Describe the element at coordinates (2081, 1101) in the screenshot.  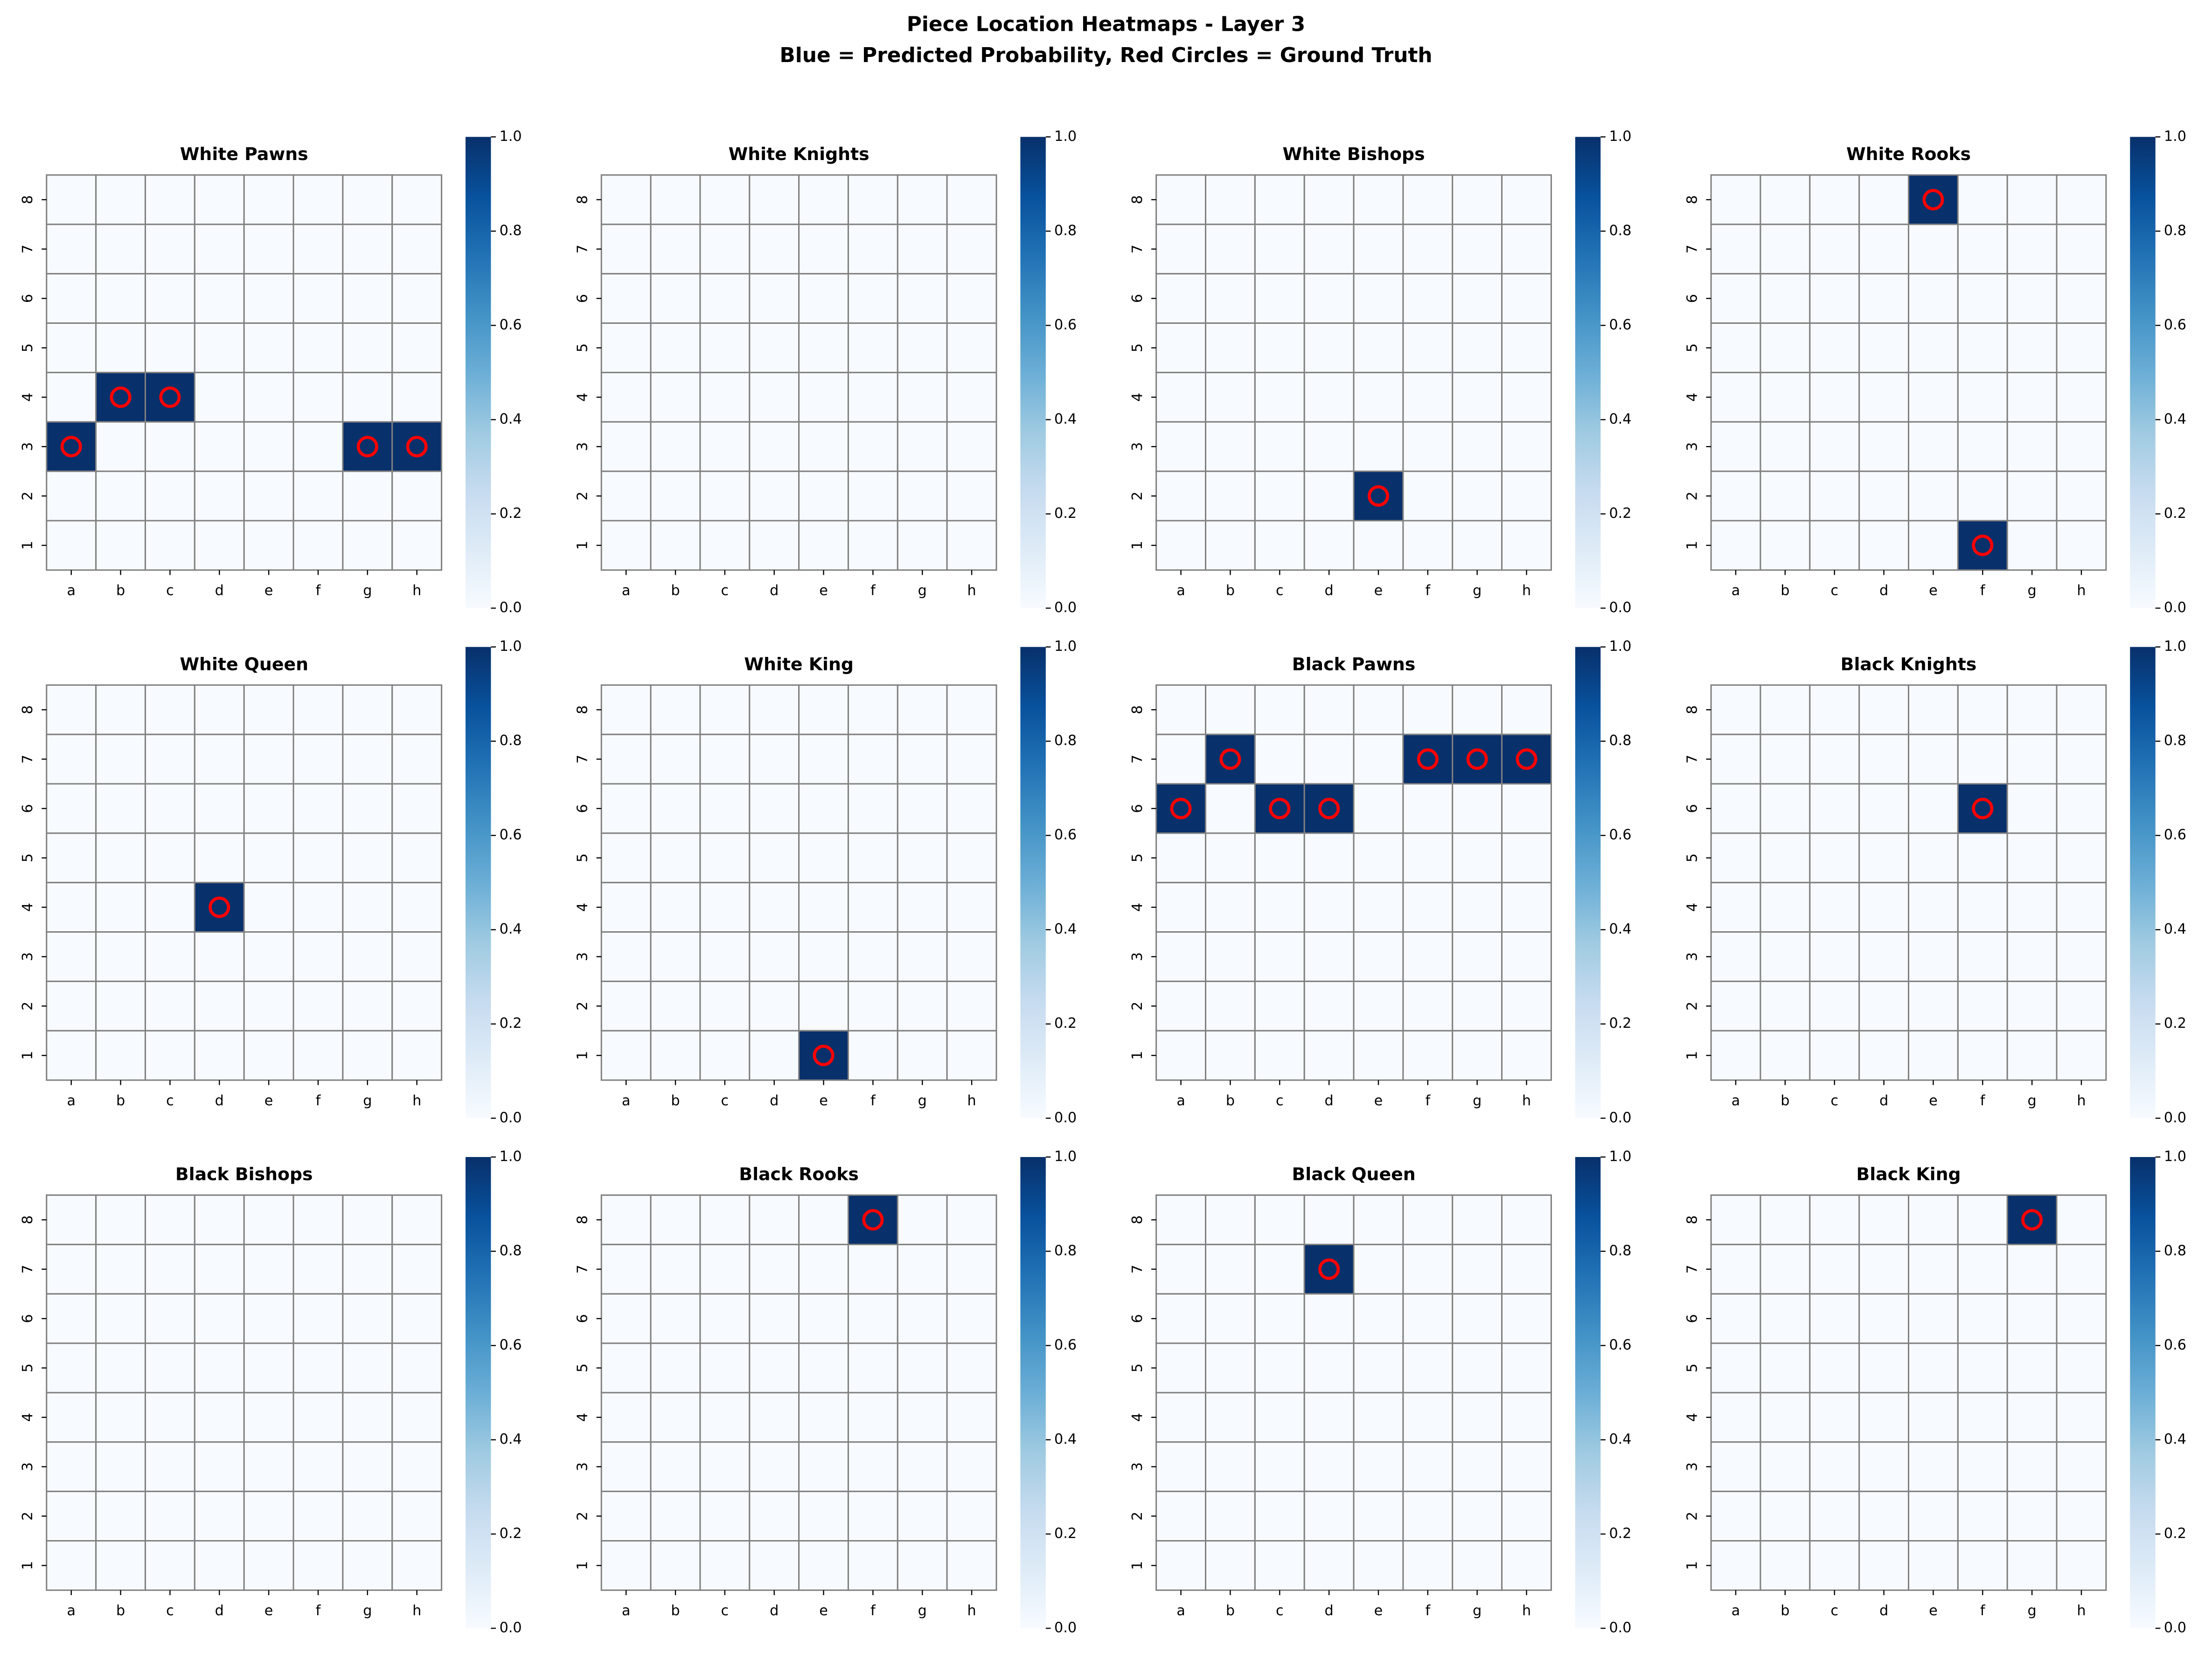
I see `x-tick-label: h` at that location.